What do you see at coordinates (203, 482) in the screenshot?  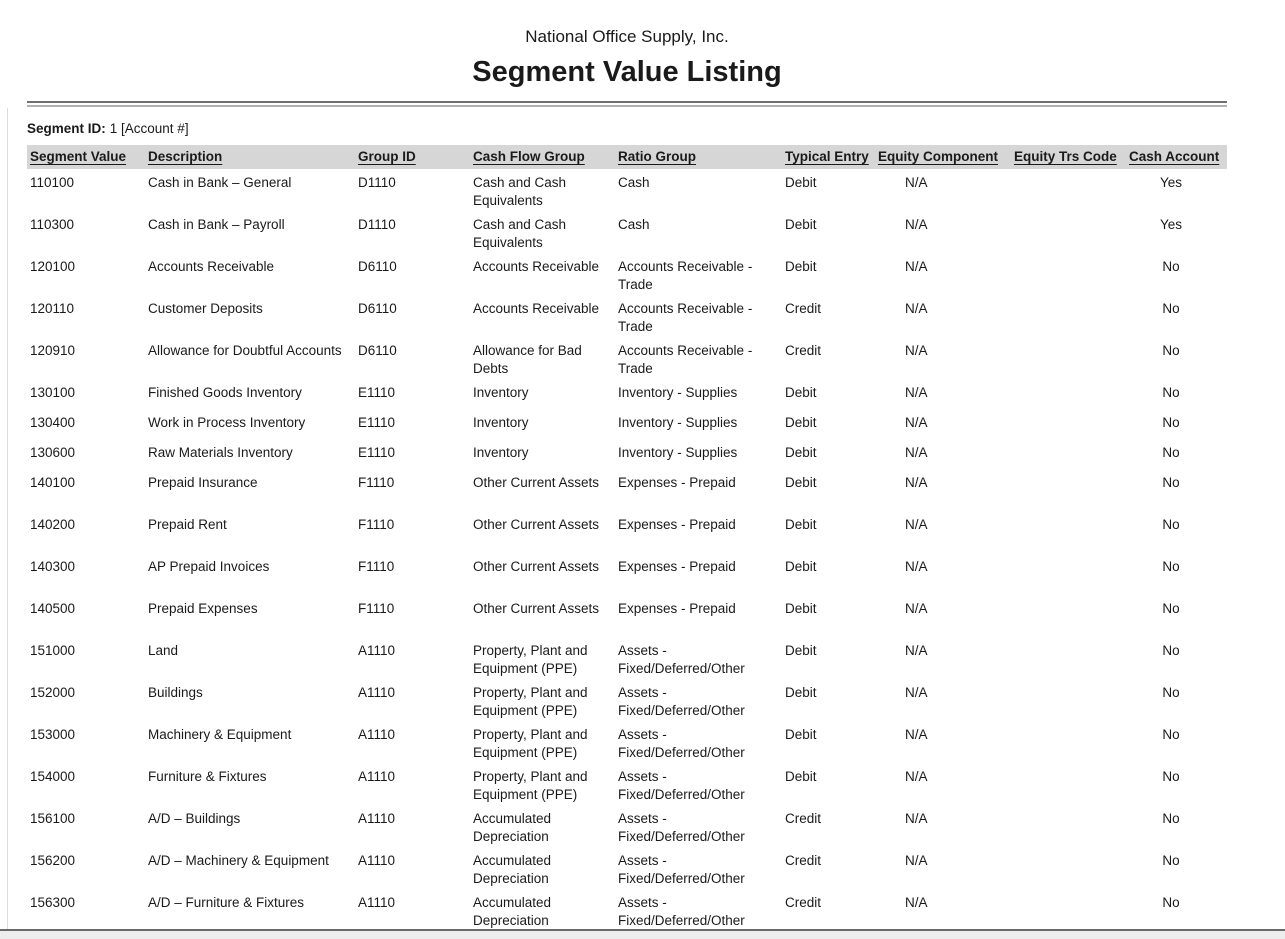 I see `cell-description: Prepaid Insurance` at bounding box center [203, 482].